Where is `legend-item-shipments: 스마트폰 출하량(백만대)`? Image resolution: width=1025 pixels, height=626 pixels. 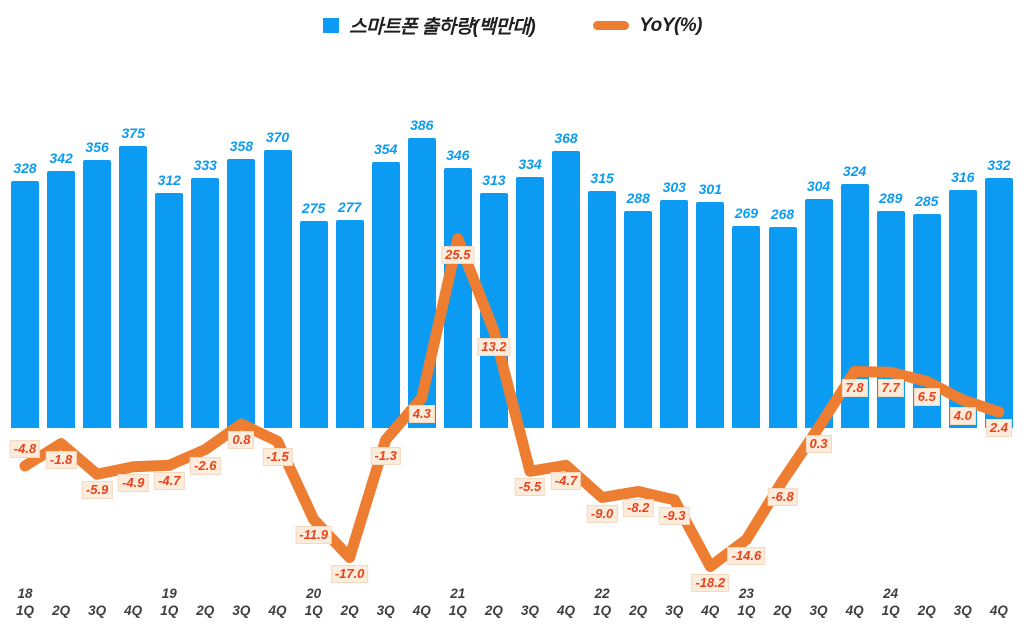
legend-item-shipments: 스마트폰 출하량(백만대) is located at coordinates (429, 25).